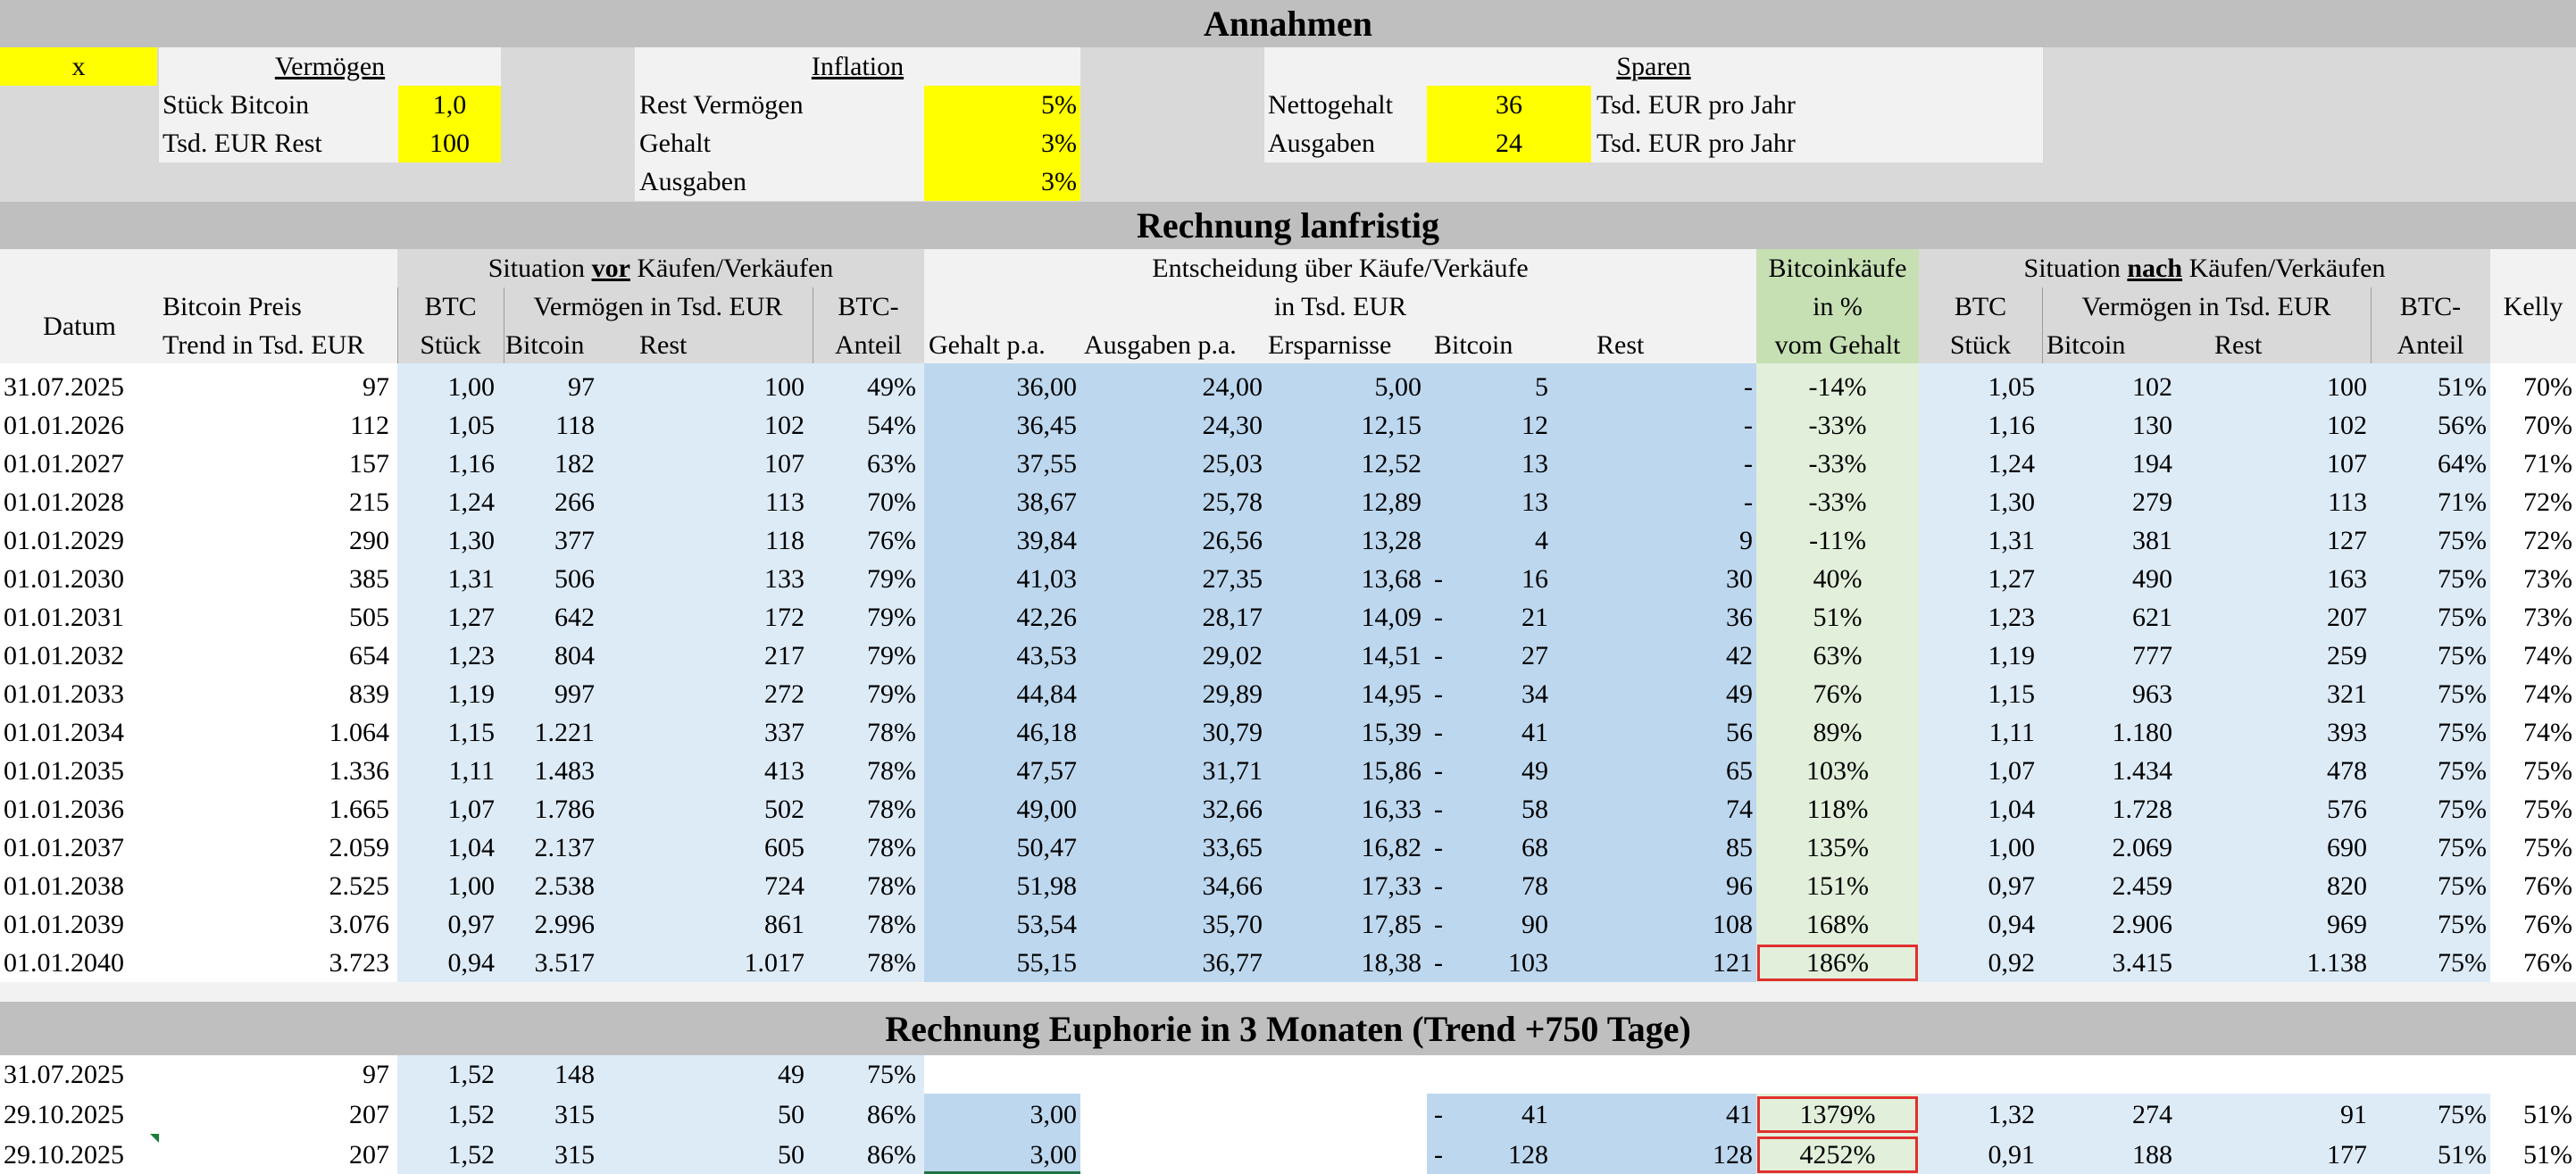  What do you see at coordinates (1534, 464) in the screenshot?
I see `cell-kauf-bitcoin: 13` at bounding box center [1534, 464].